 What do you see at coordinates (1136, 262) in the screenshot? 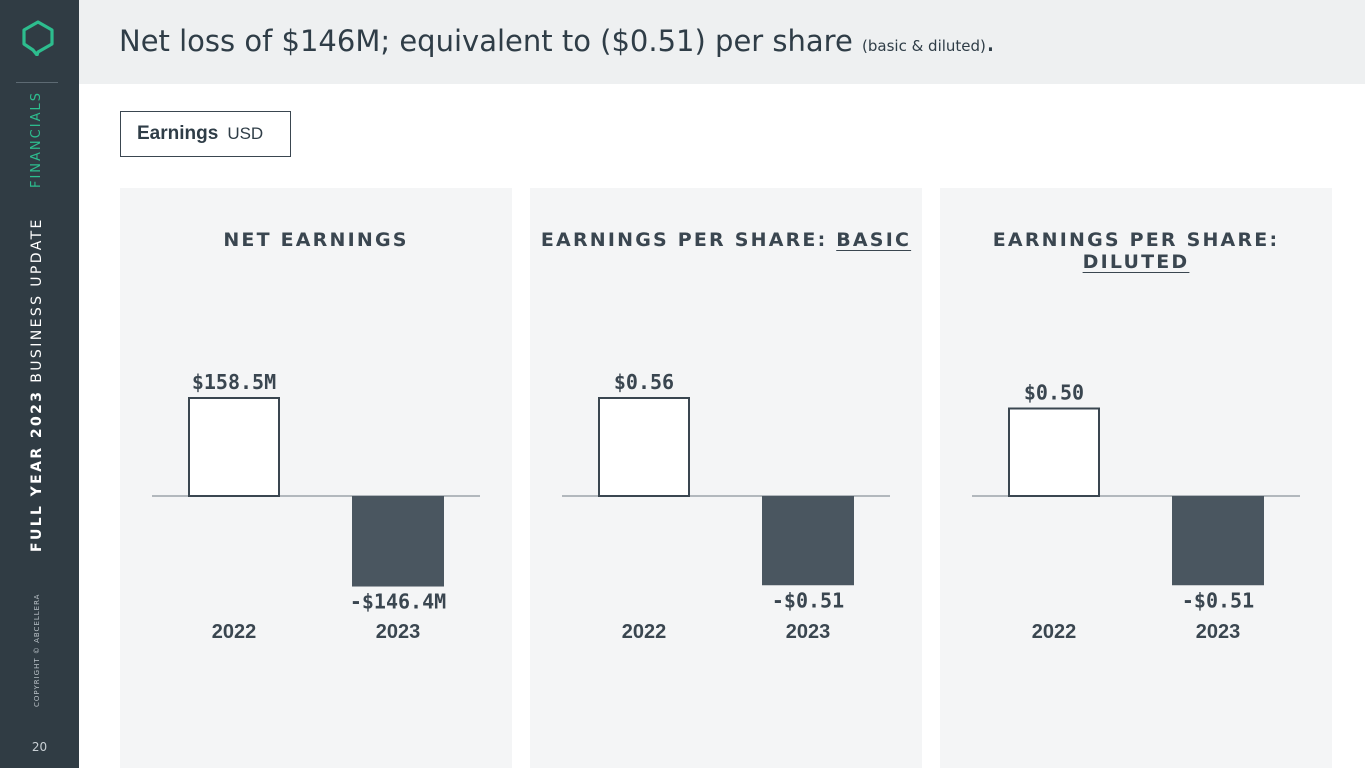
I see `chart-title-underlined: DILUTED` at bounding box center [1136, 262].